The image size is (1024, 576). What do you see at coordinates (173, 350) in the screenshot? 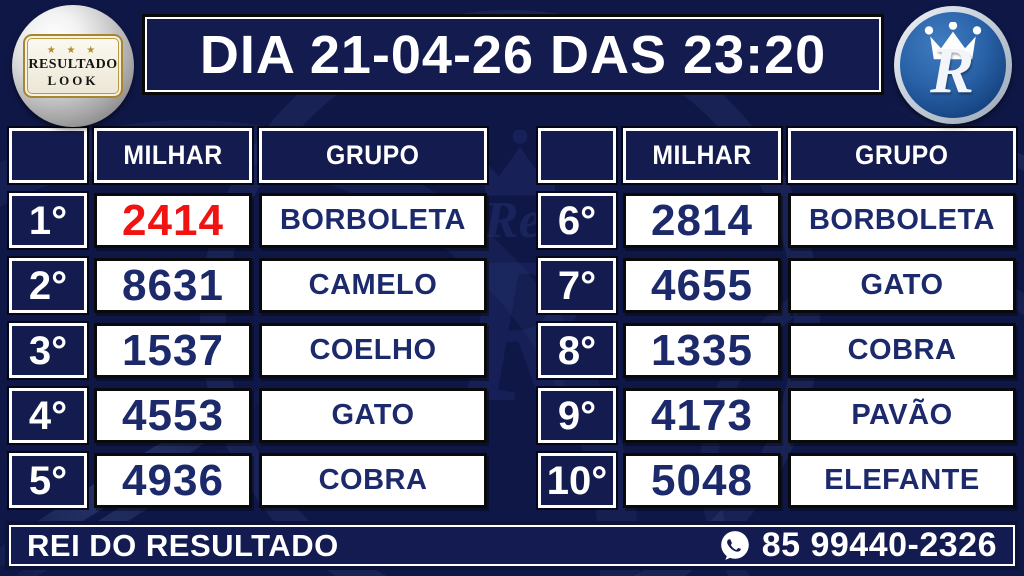
I see `milhar-cell: 1537` at bounding box center [173, 350].